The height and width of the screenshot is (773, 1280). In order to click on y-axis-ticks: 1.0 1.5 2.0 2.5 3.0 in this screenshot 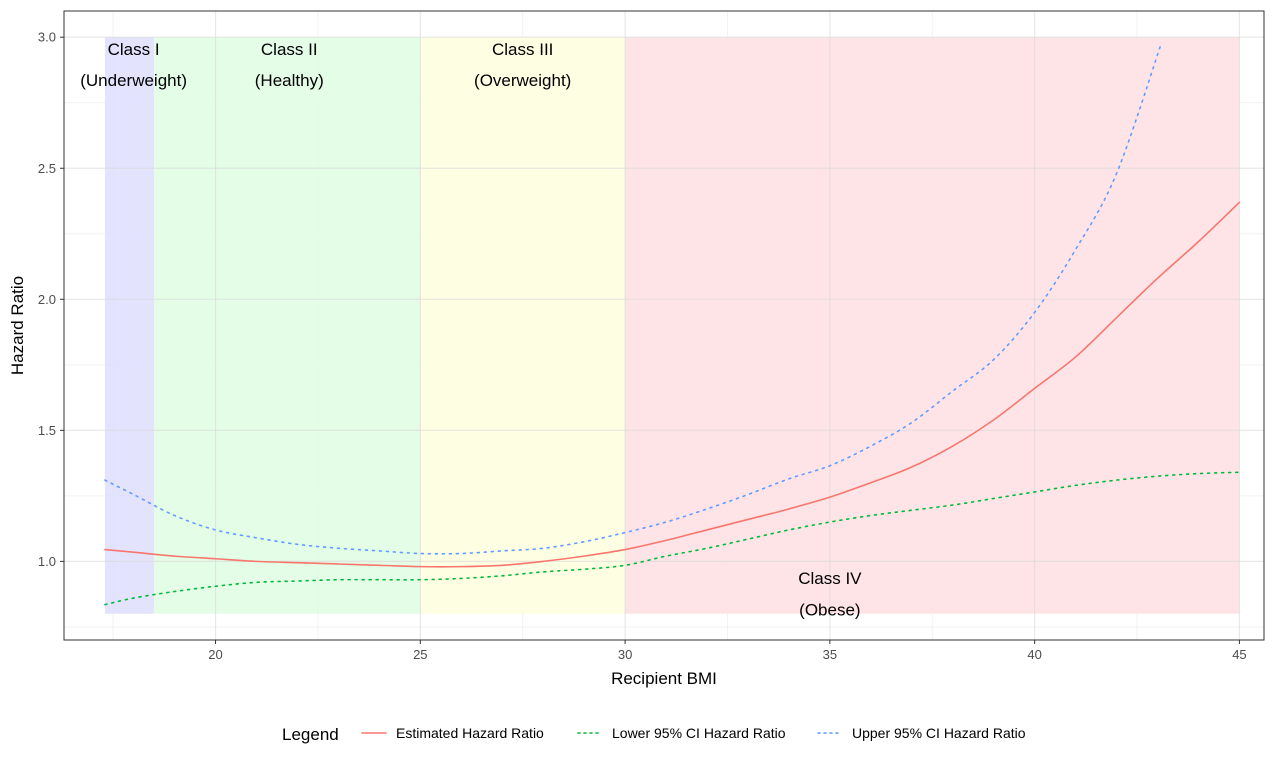, I will do `click(51, 299)`.